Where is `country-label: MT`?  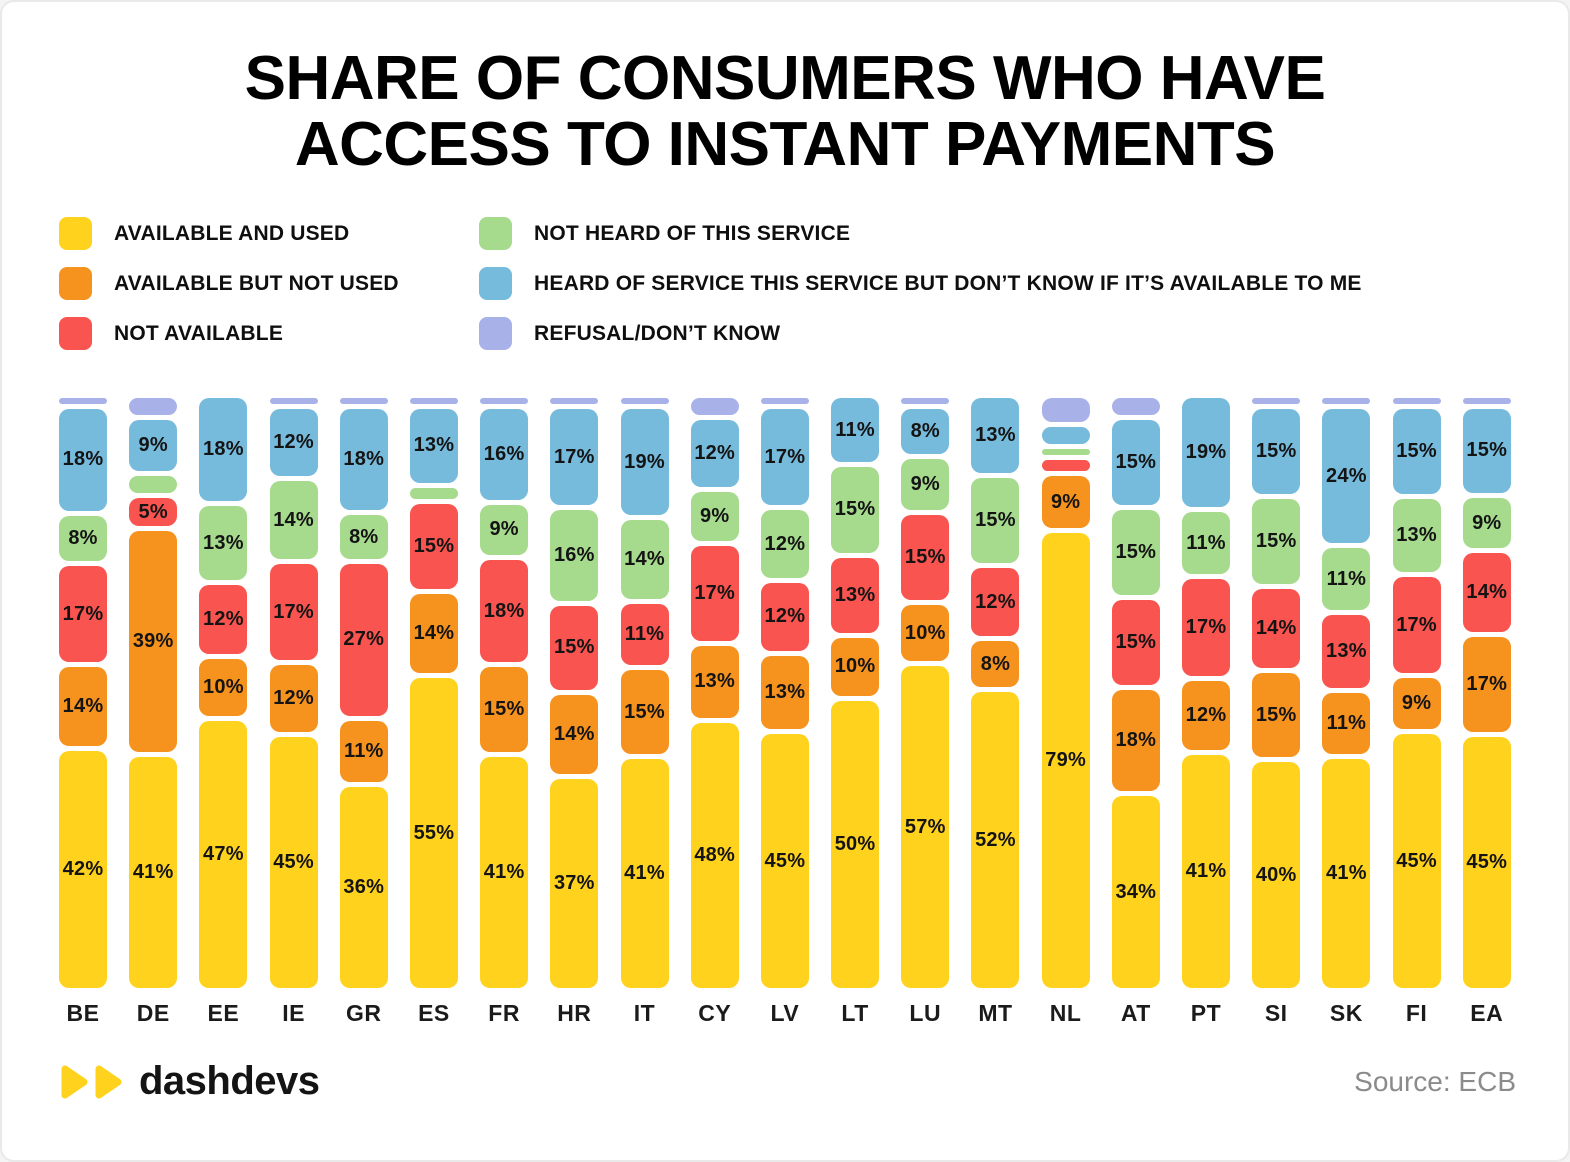
country-label: MT is located at coordinates (995, 1013).